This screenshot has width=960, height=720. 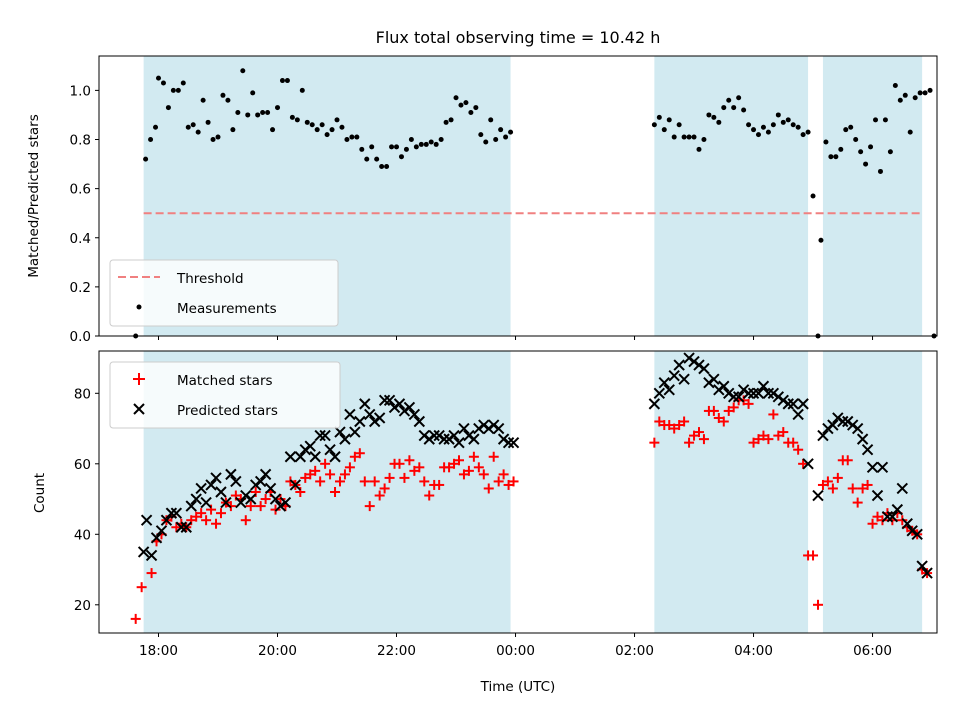 I want to click on predicted-legend-swatch, so click(x=139, y=409).